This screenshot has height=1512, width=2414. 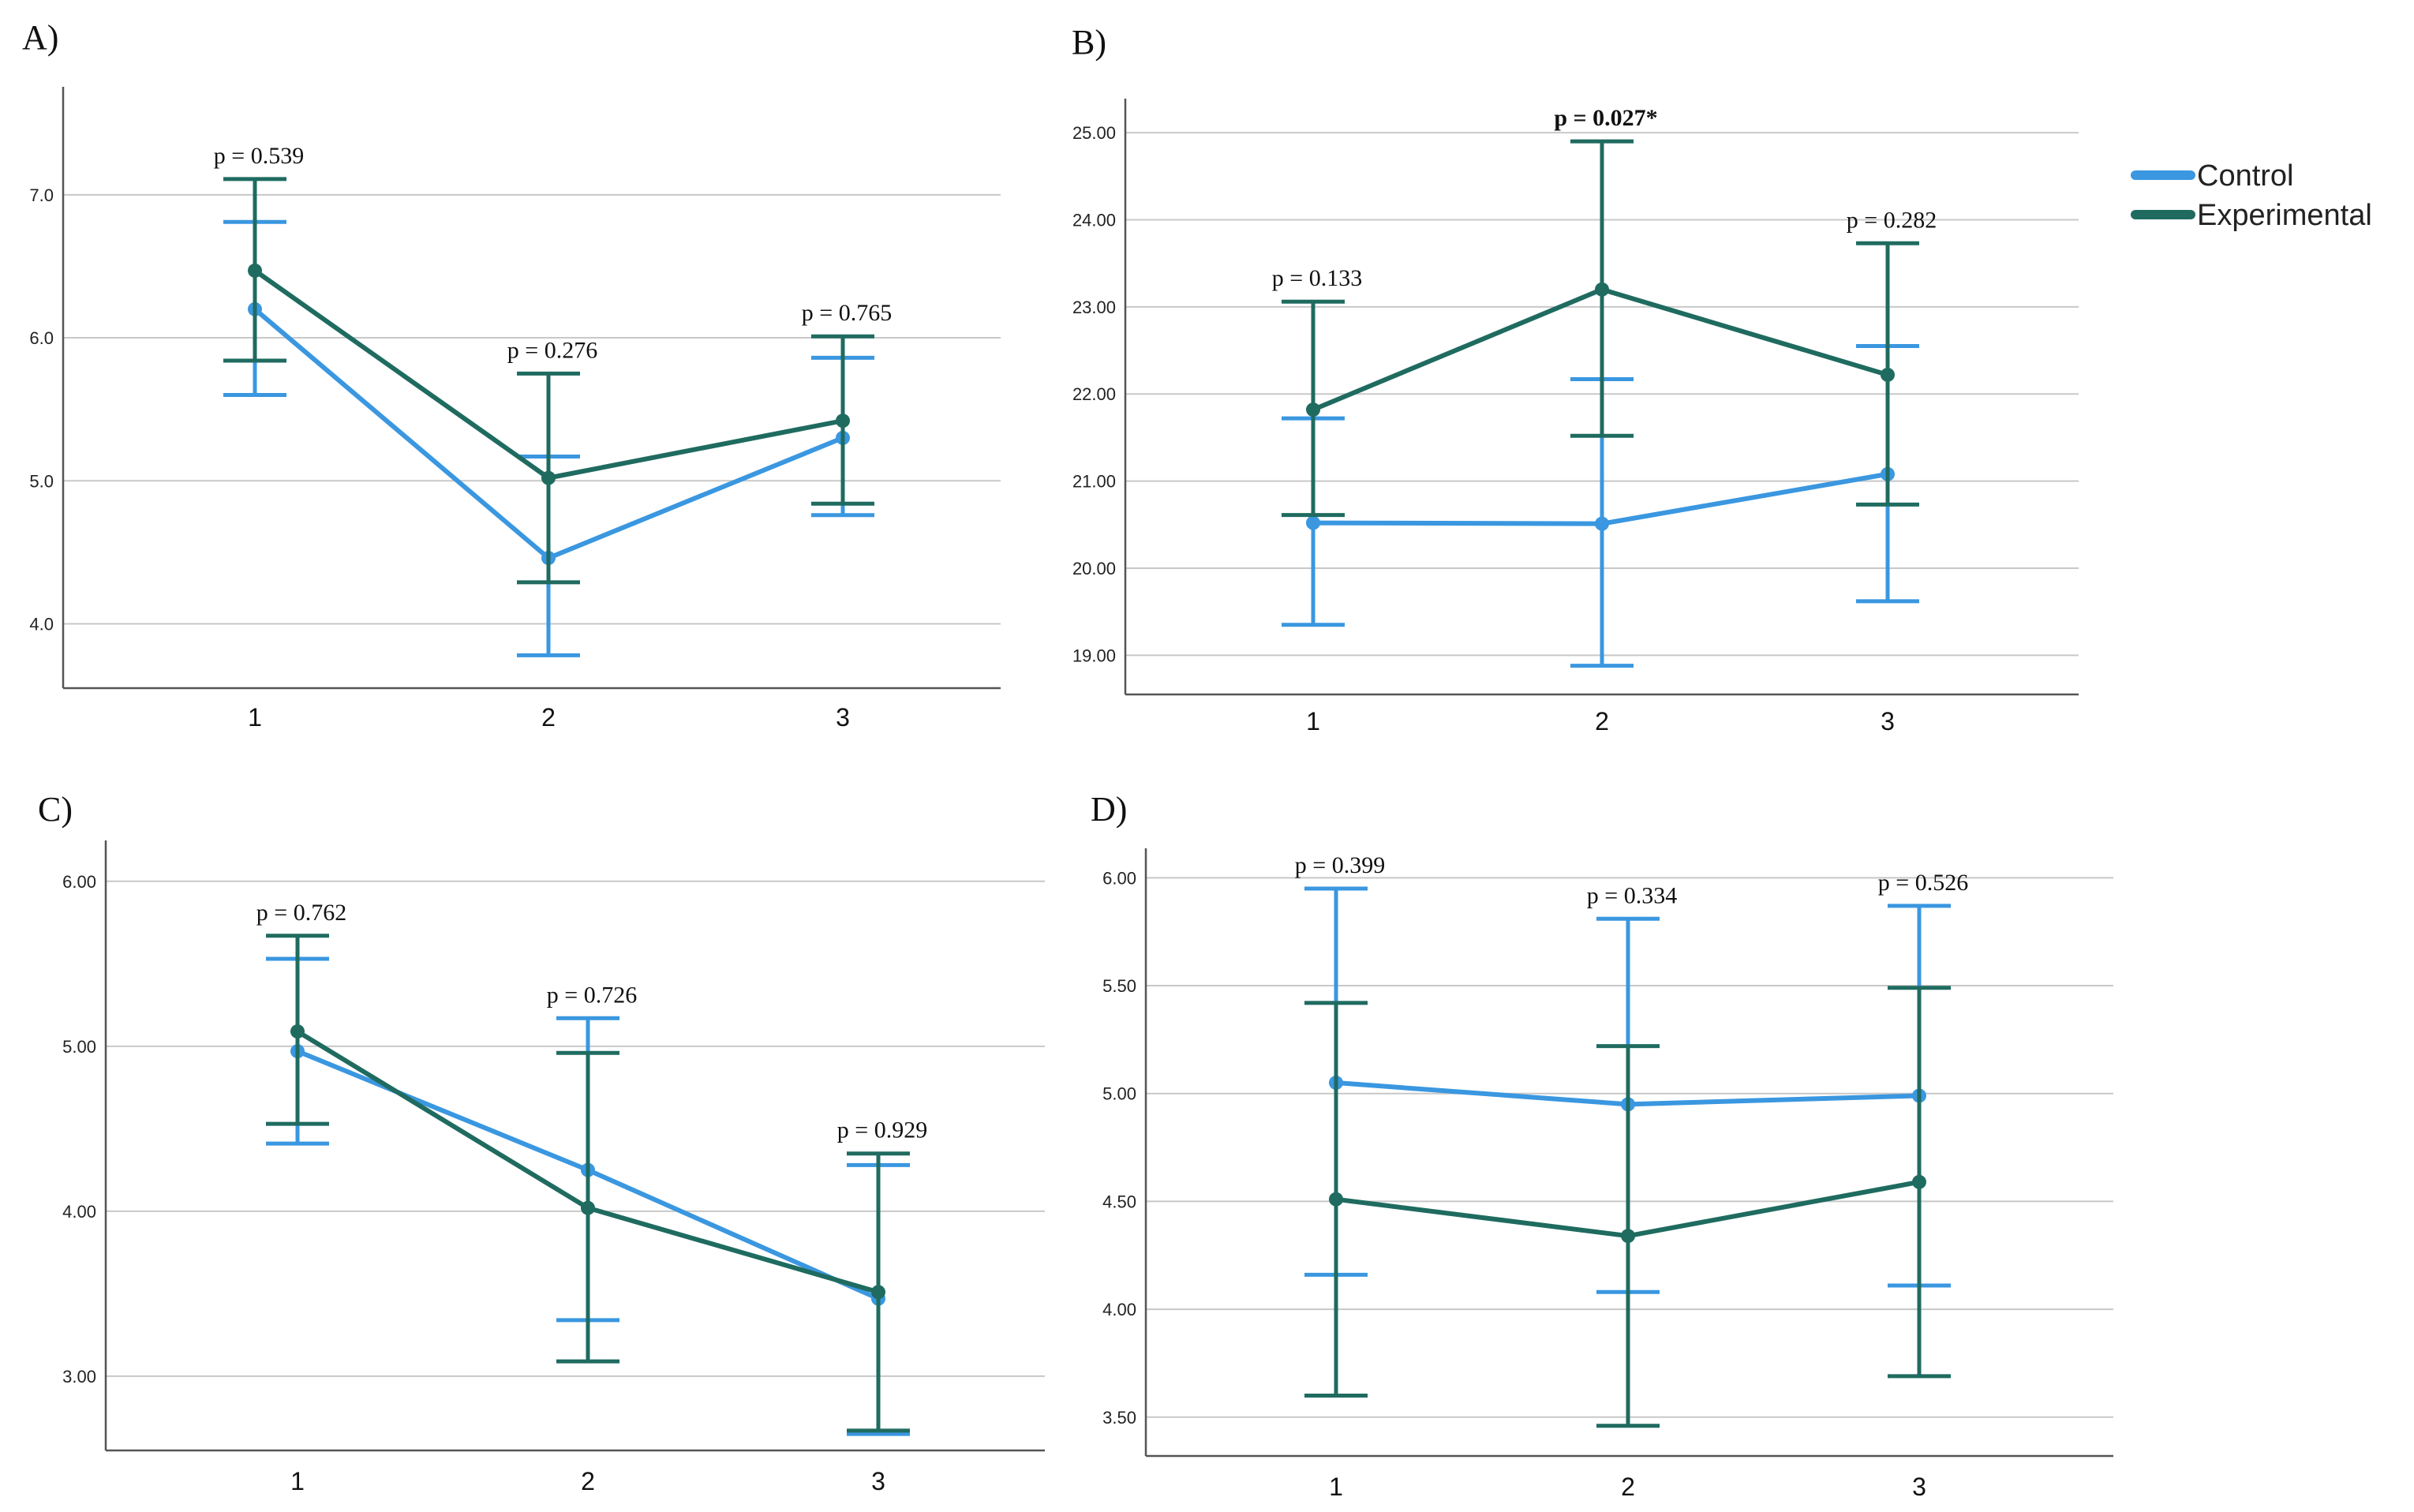 I want to click on y-tick-label: 25.00, so click(x=1094, y=133).